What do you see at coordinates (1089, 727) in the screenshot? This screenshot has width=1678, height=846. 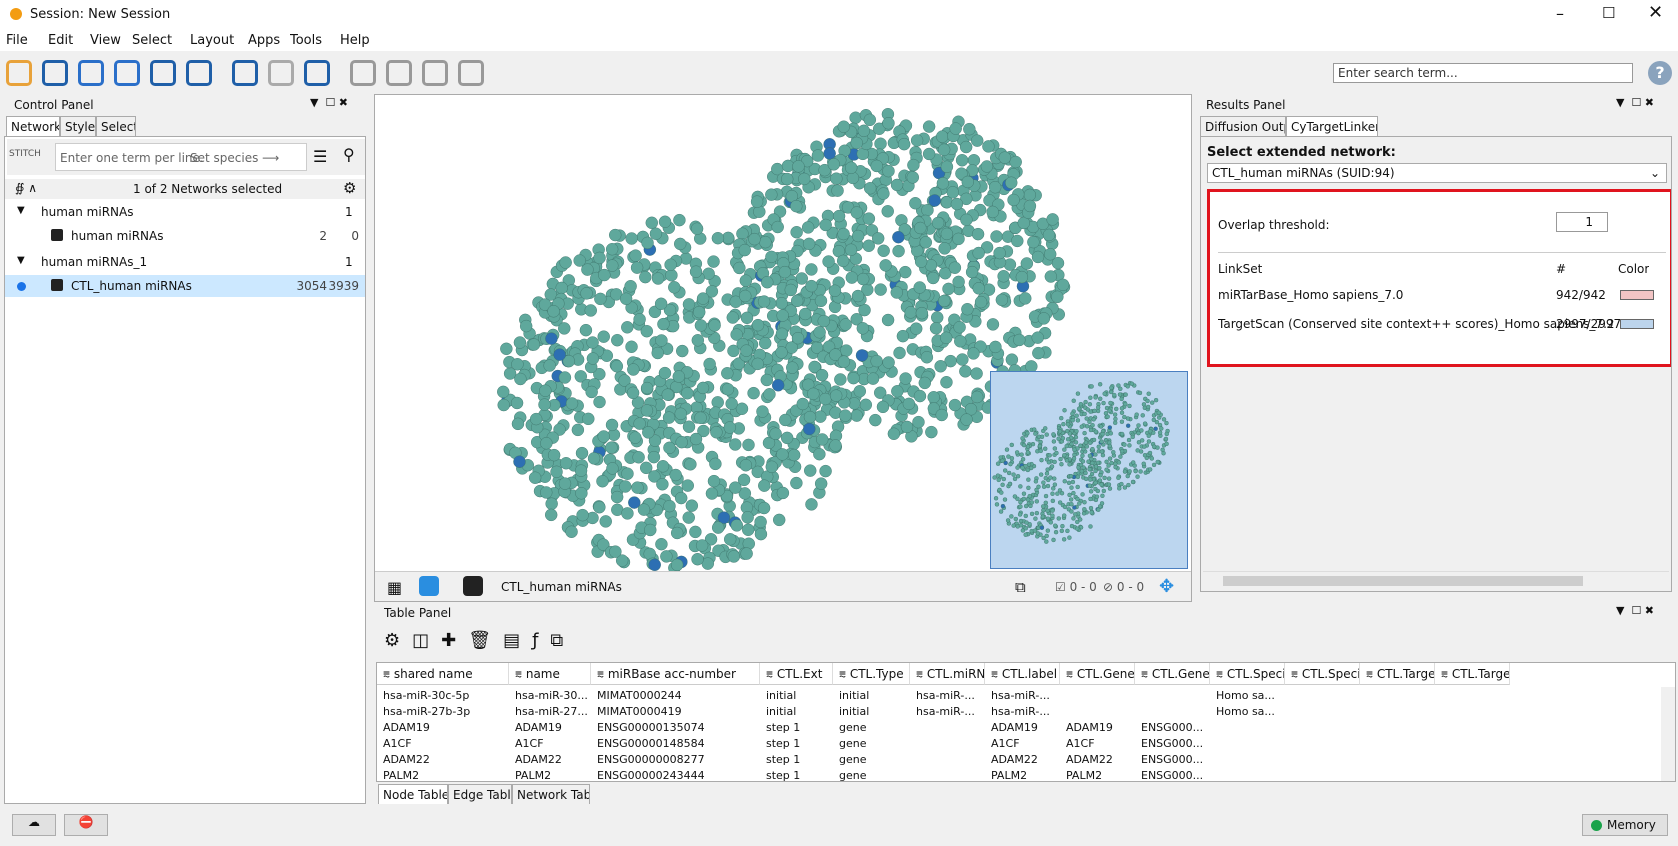 I see `table-cell: ADAM19` at bounding box center [1089, 727].